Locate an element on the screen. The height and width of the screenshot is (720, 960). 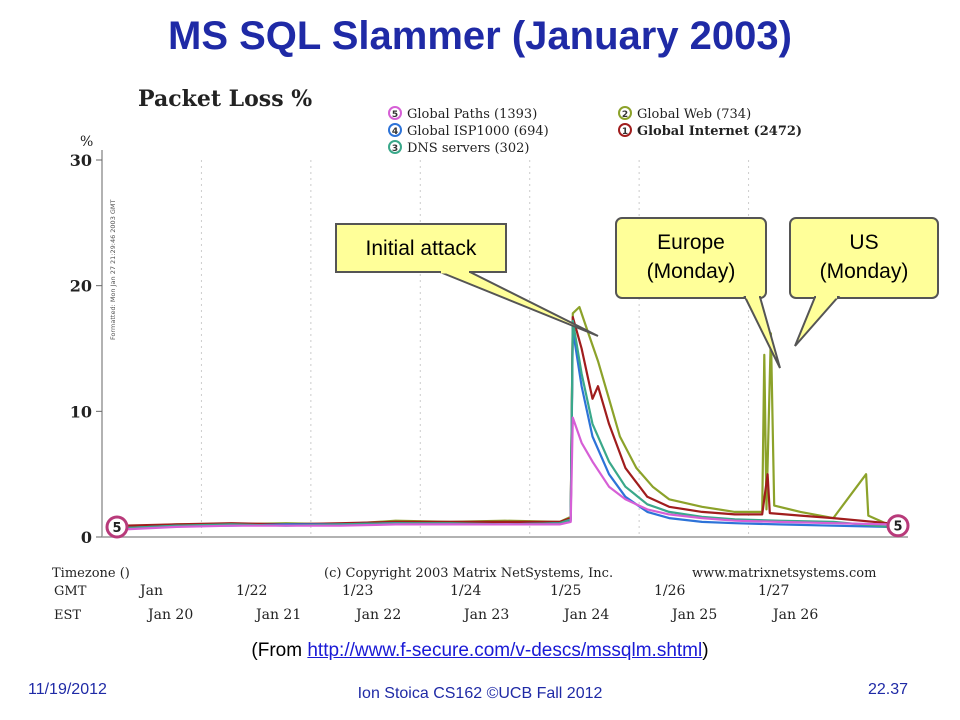
footer-center: Ion Stoica CS162 ©UCB Fall 2012 is located at coordinates (480, 693).